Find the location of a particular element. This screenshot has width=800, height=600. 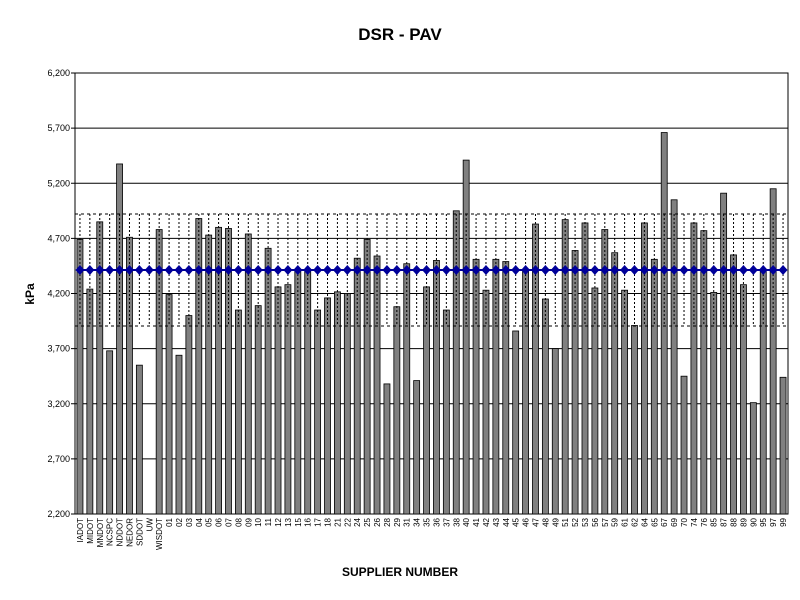

x-tick-label: 15 is located at coordinates (298, 521).